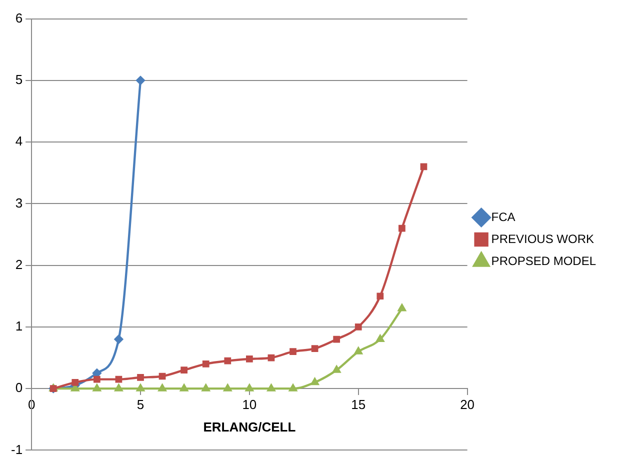 This screenshot has height=469, width=619. What do you see at coordinates (249, 404) in the screenshot?
I see `x-tick-label: 10` at bounding box center [249, 404].